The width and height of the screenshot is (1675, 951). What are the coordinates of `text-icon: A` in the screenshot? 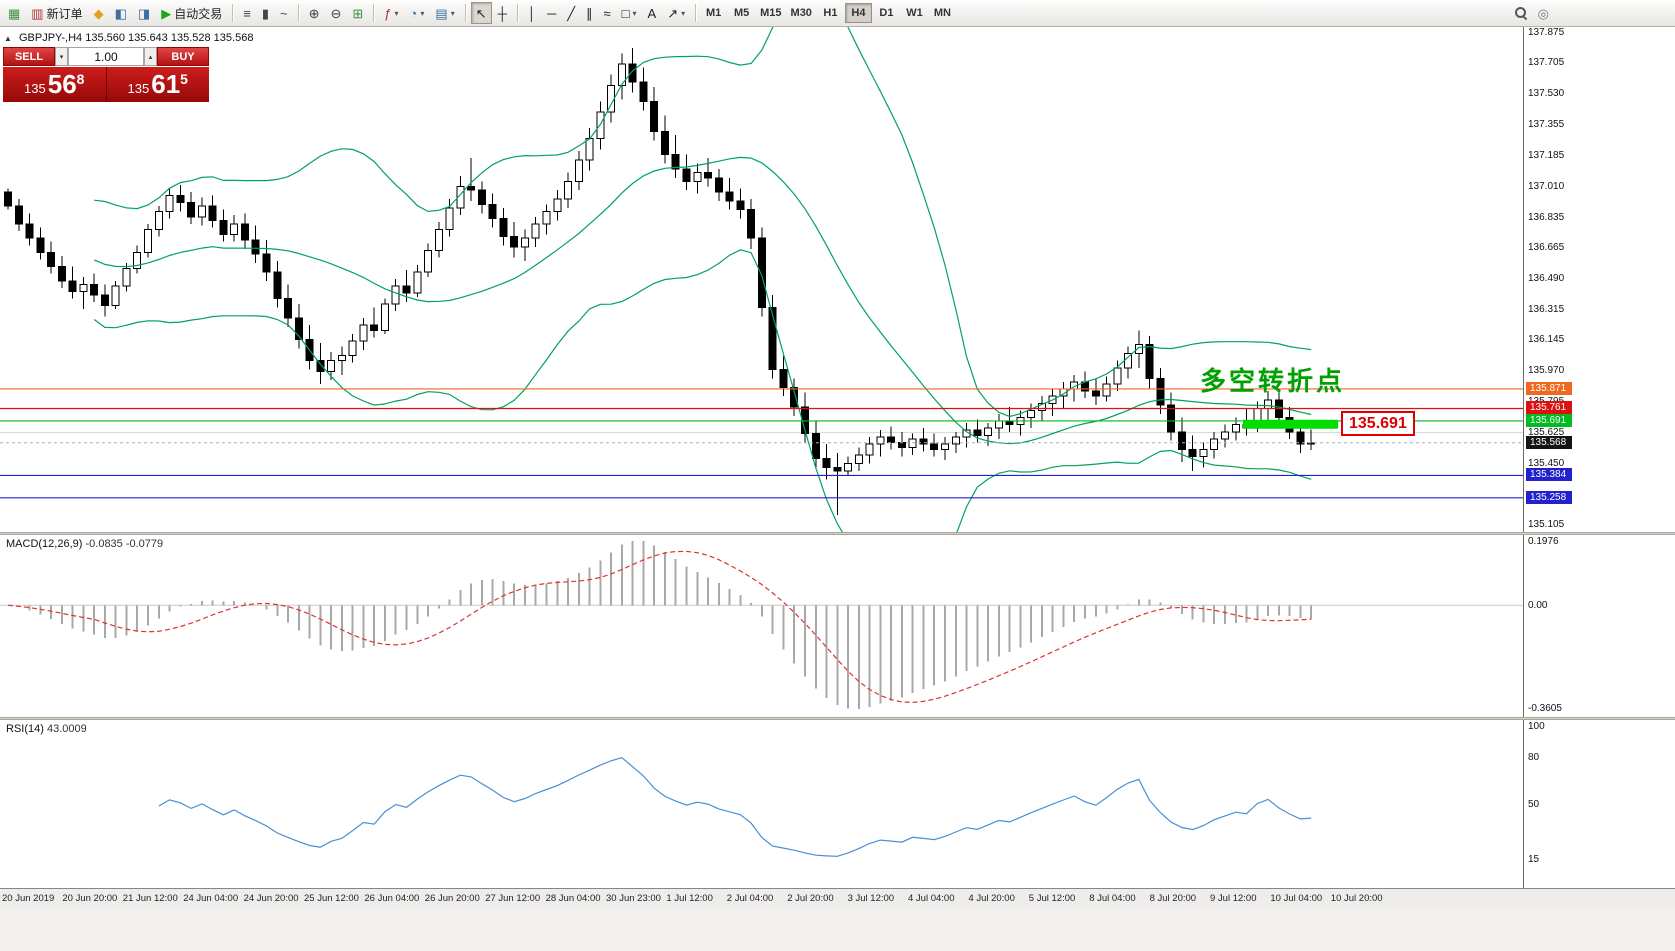 It's located at (652, 13).